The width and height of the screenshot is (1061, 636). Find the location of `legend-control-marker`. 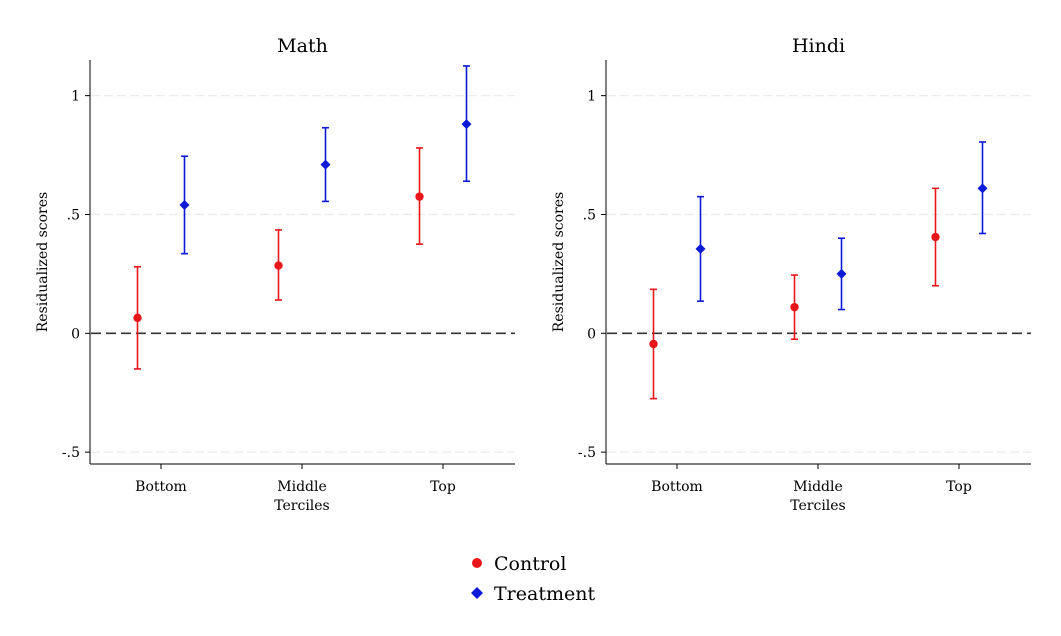

legend-control-marker is located at coordinates (477, 563).